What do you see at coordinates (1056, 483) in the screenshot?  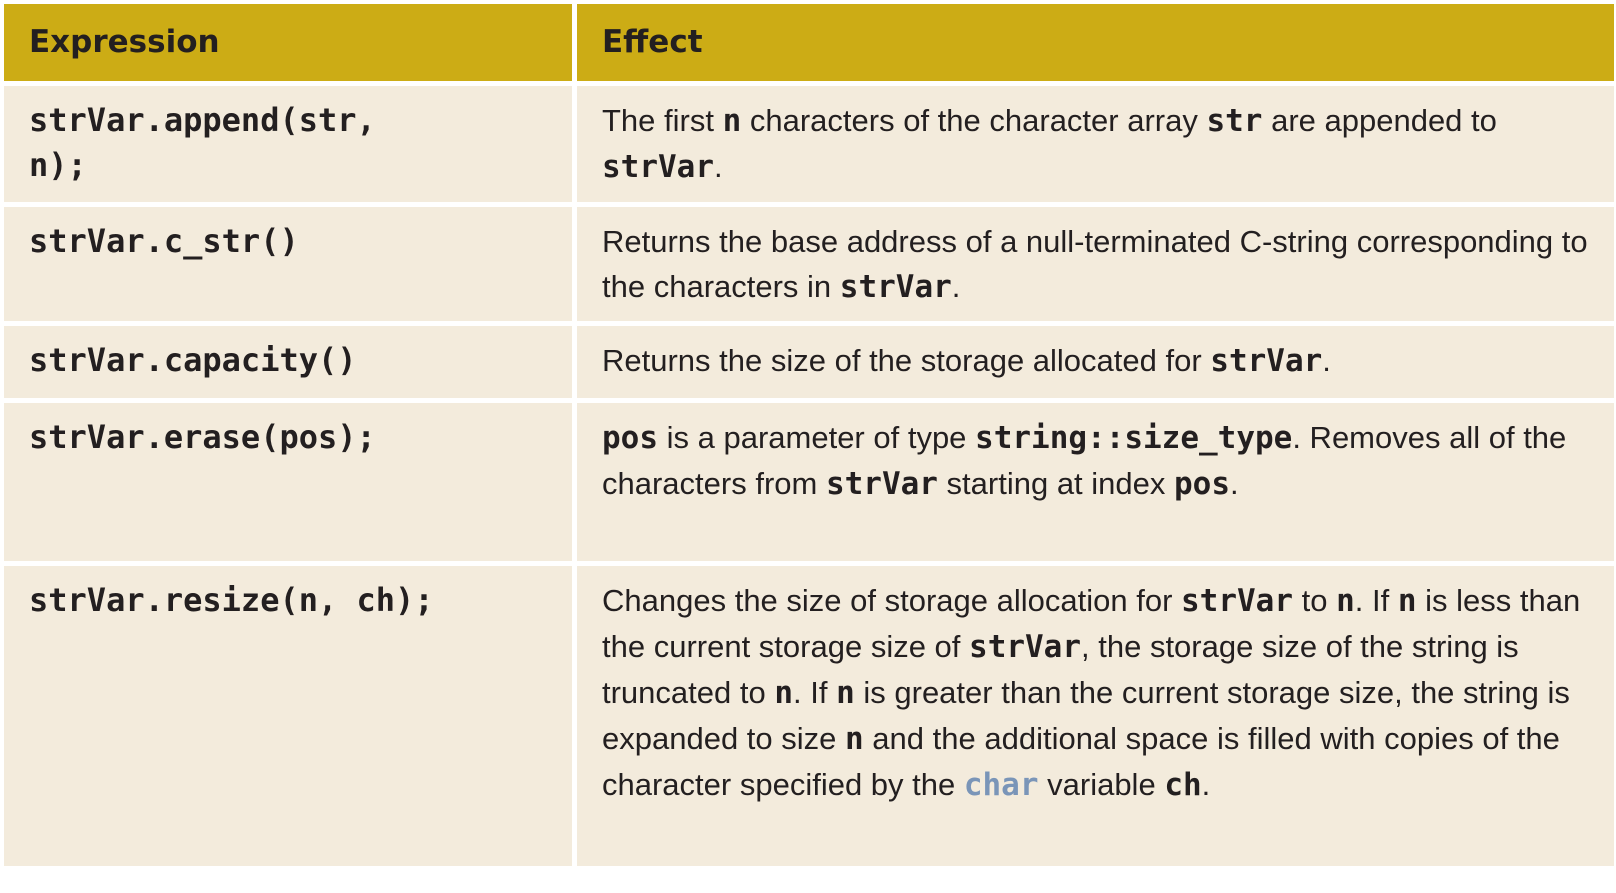 I see `effect-text: starting at index` at bounding box center [1056, 483].